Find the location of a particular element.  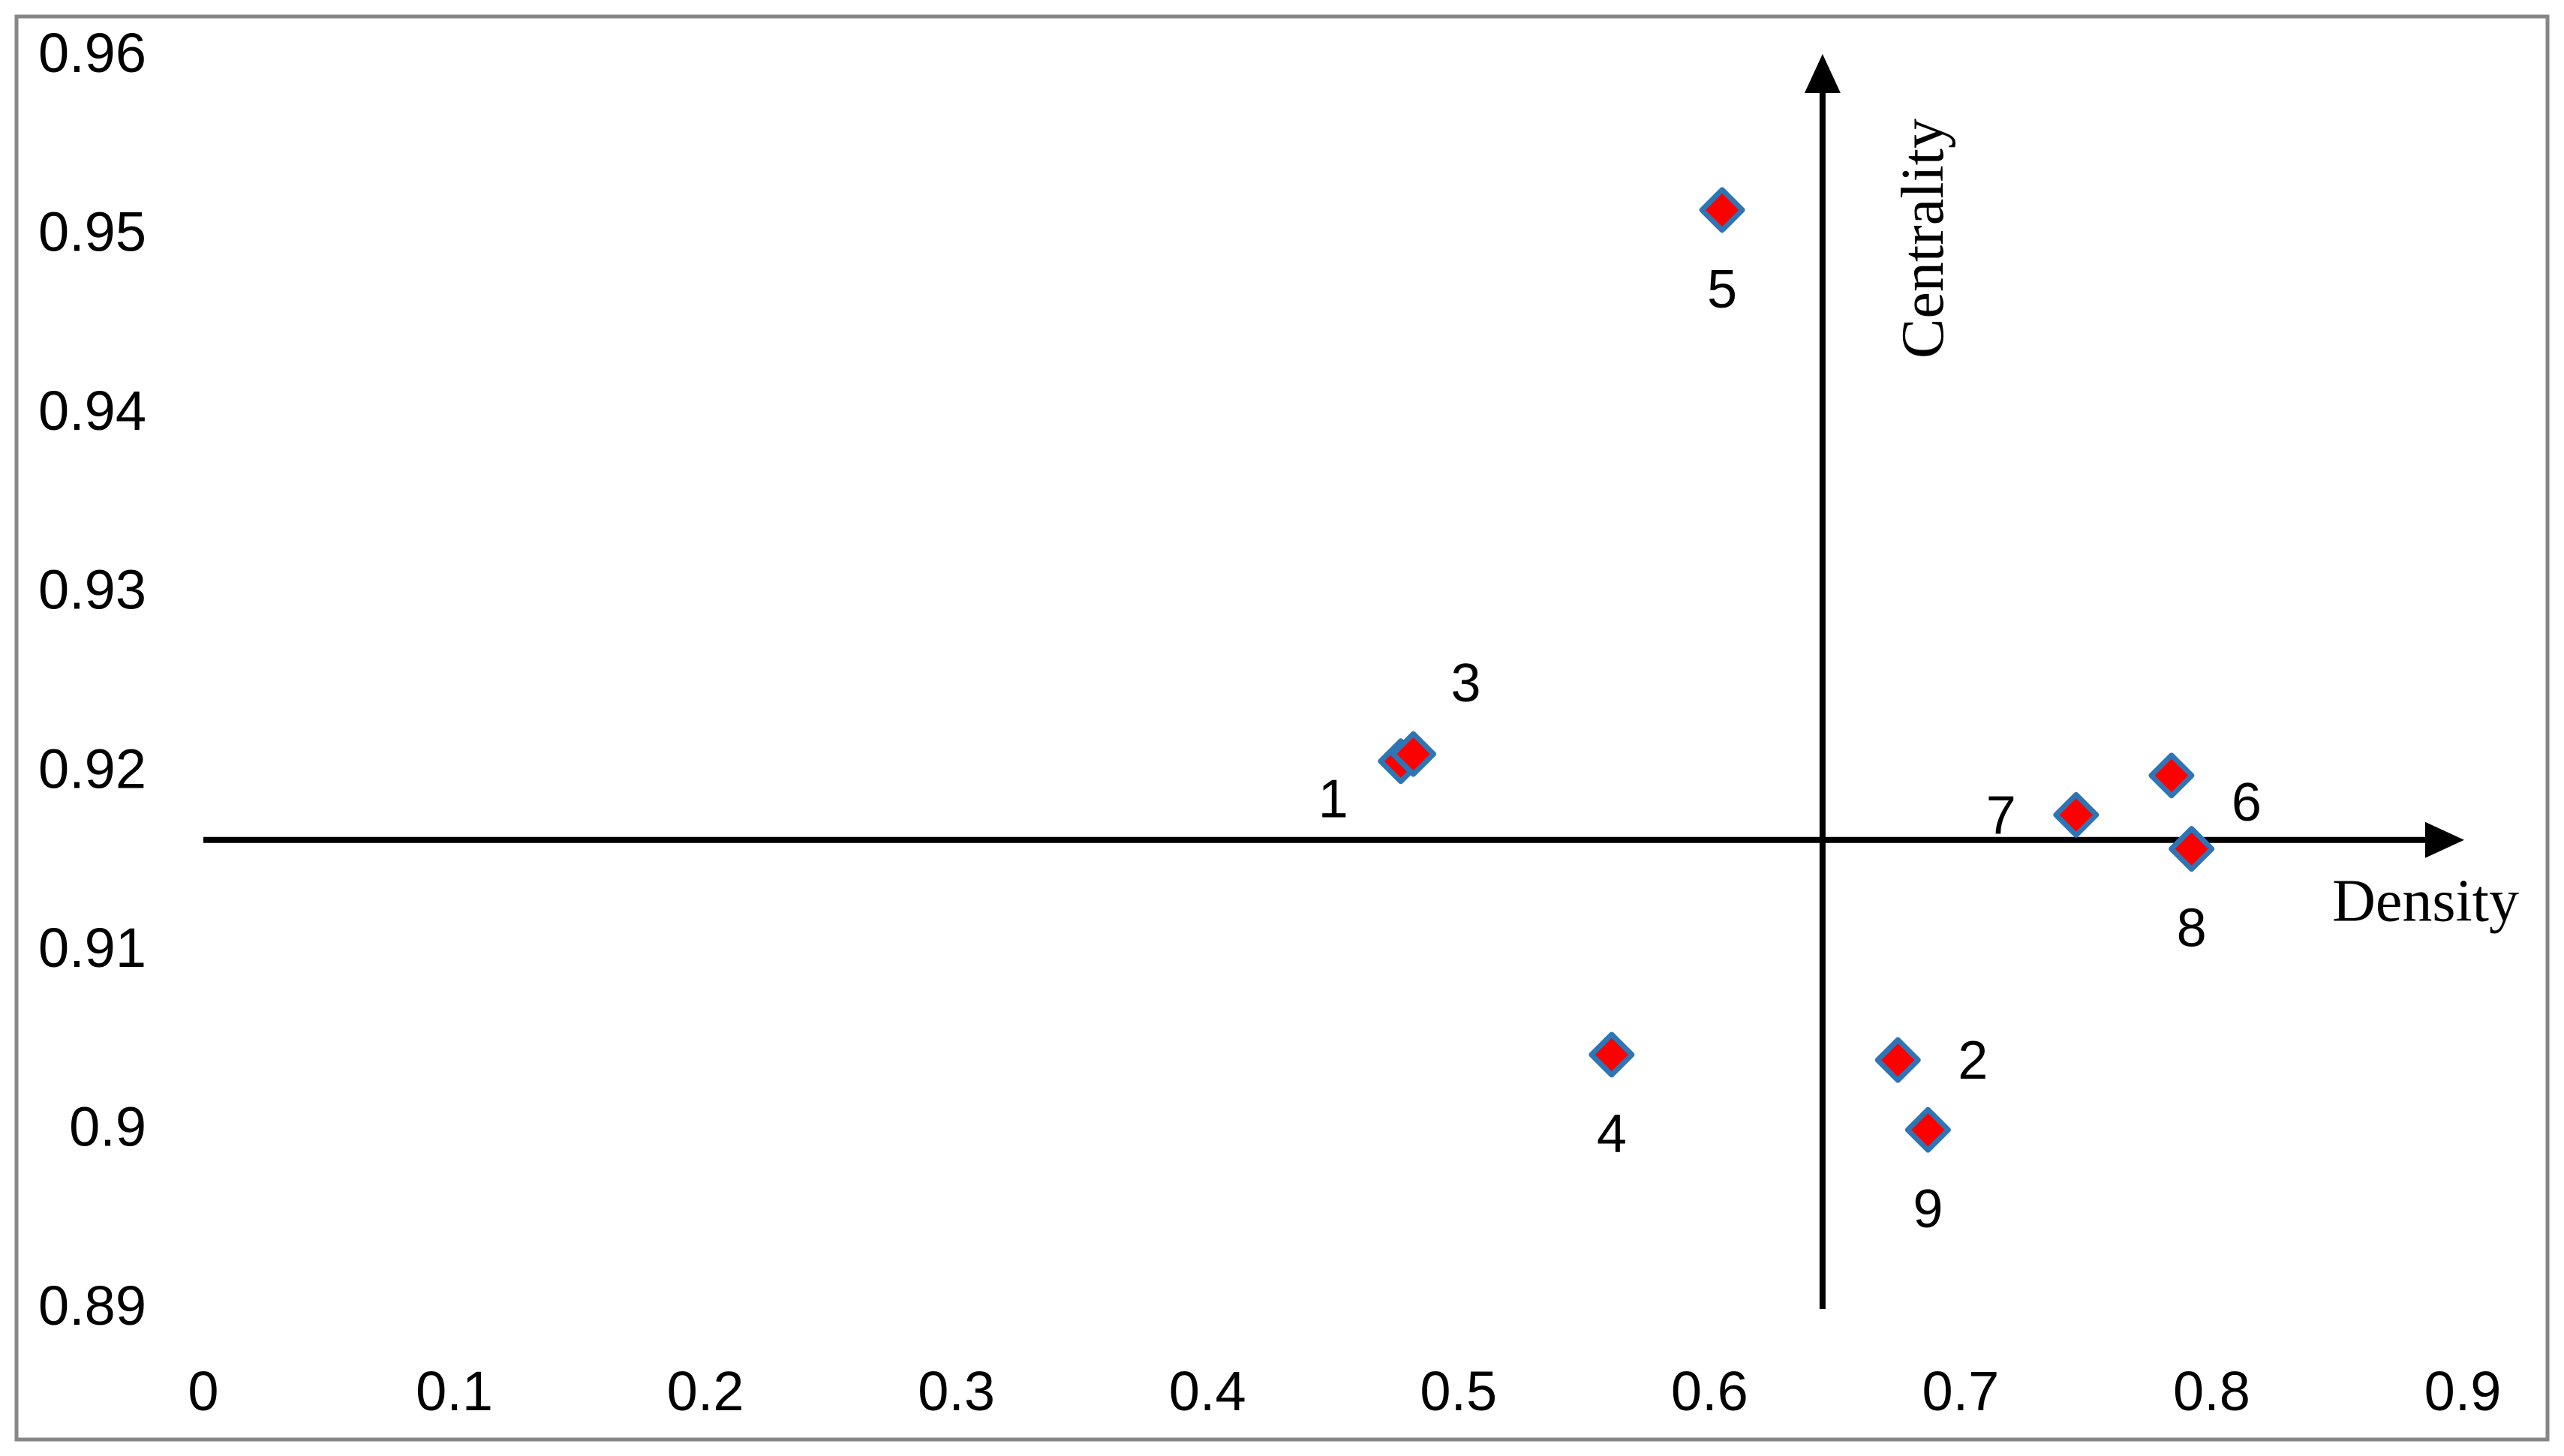

x-axis-ticks: 0 0.1 0.2 0.3 0.4 0.5 0.6 0.7 0.8 0.9 is located at coordinates (1344, 1391).